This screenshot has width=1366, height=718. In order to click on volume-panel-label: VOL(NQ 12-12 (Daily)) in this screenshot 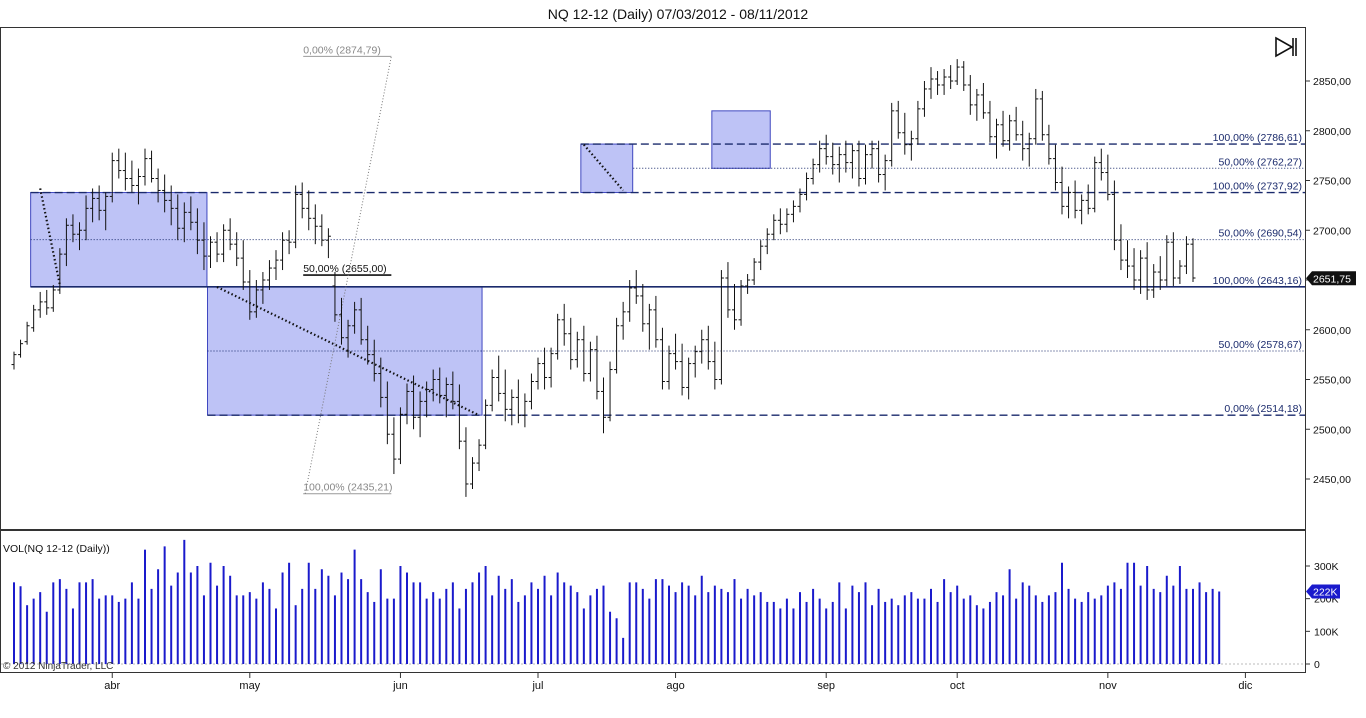, I will do `click(56, 549)`.